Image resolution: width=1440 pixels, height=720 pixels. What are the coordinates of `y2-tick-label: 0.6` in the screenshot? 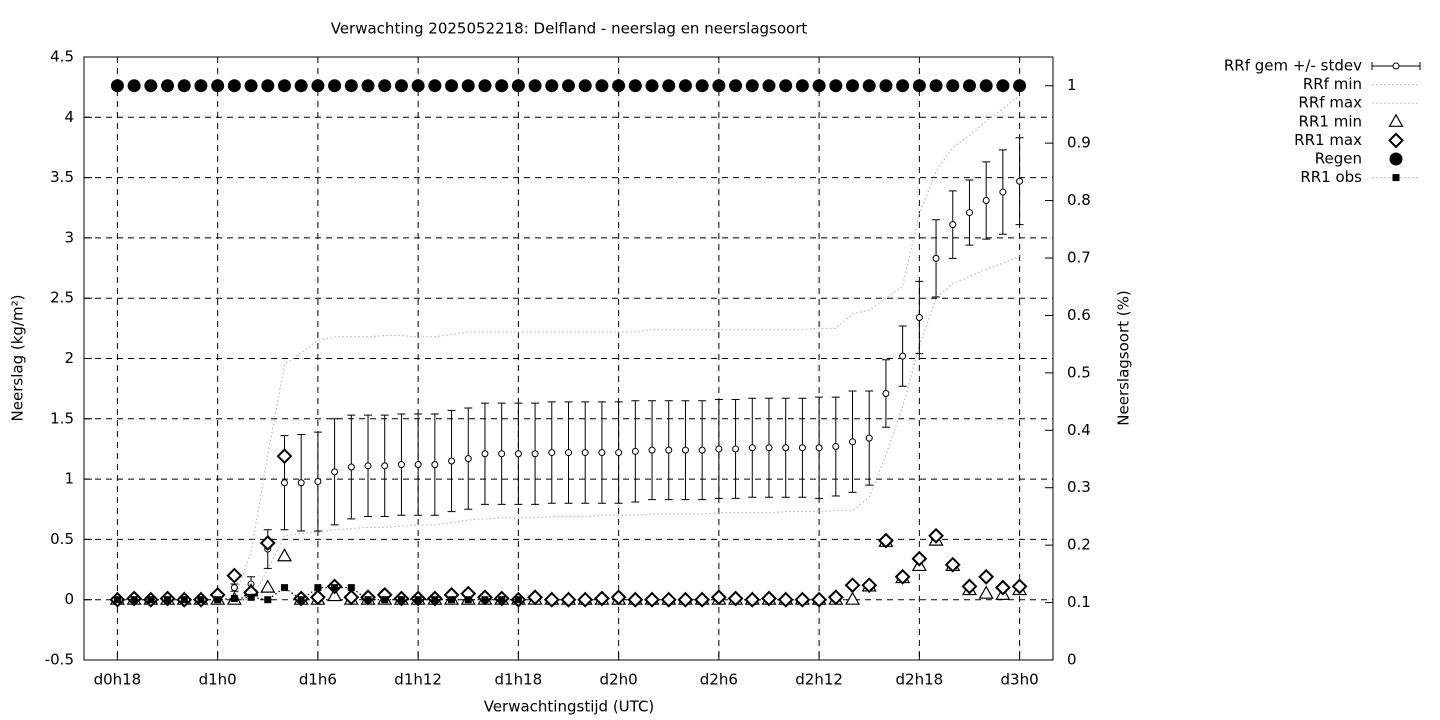 It's located at (1079, 315).